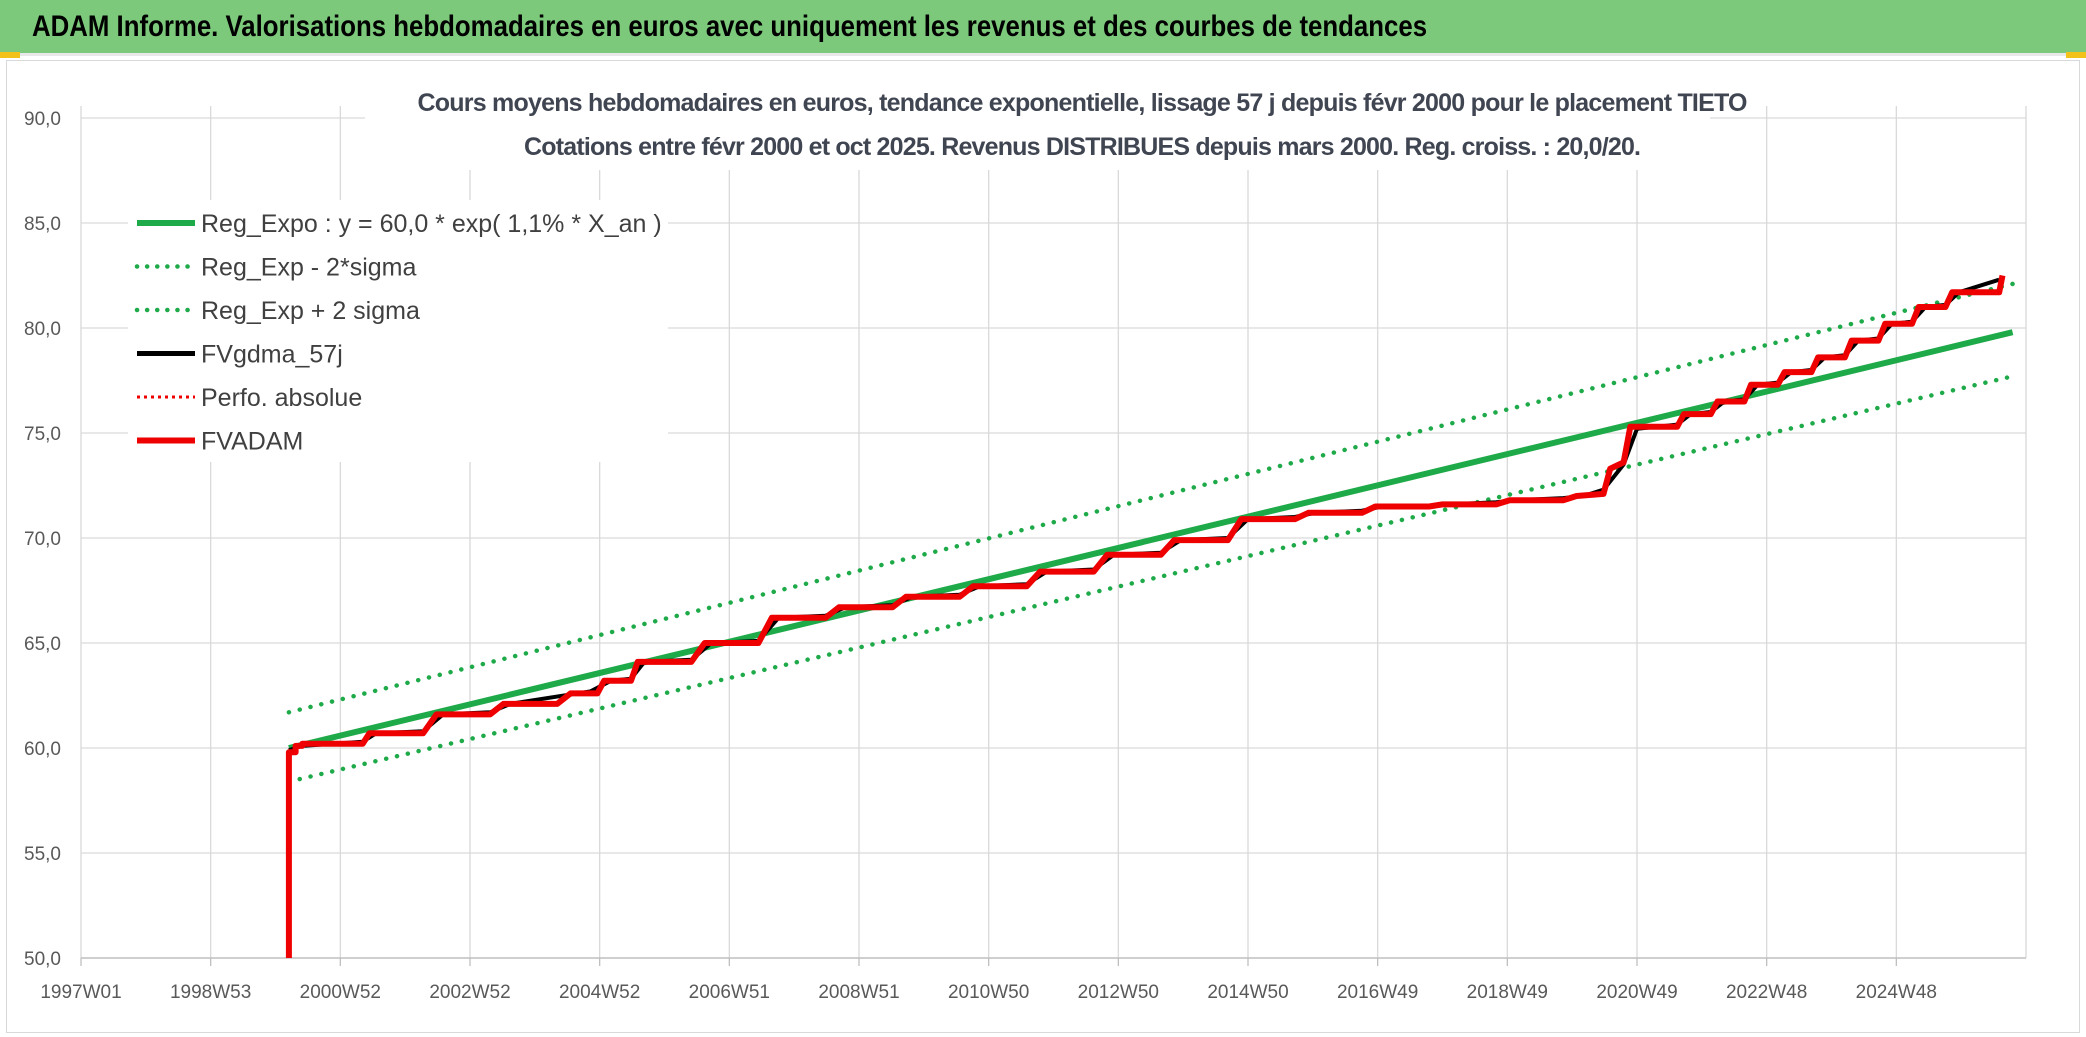 The image size is (2086, 1037). I want to click on x-tick-label: 1997W01, so click(80, 992).